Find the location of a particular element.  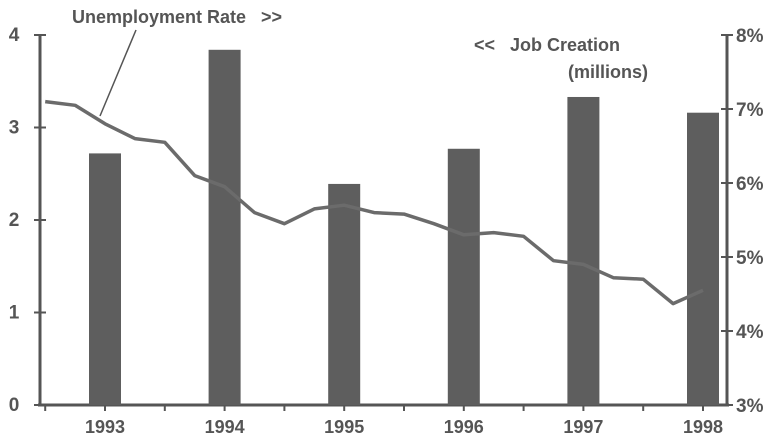

x-axis-ticks is located at coordinates (374, 408).